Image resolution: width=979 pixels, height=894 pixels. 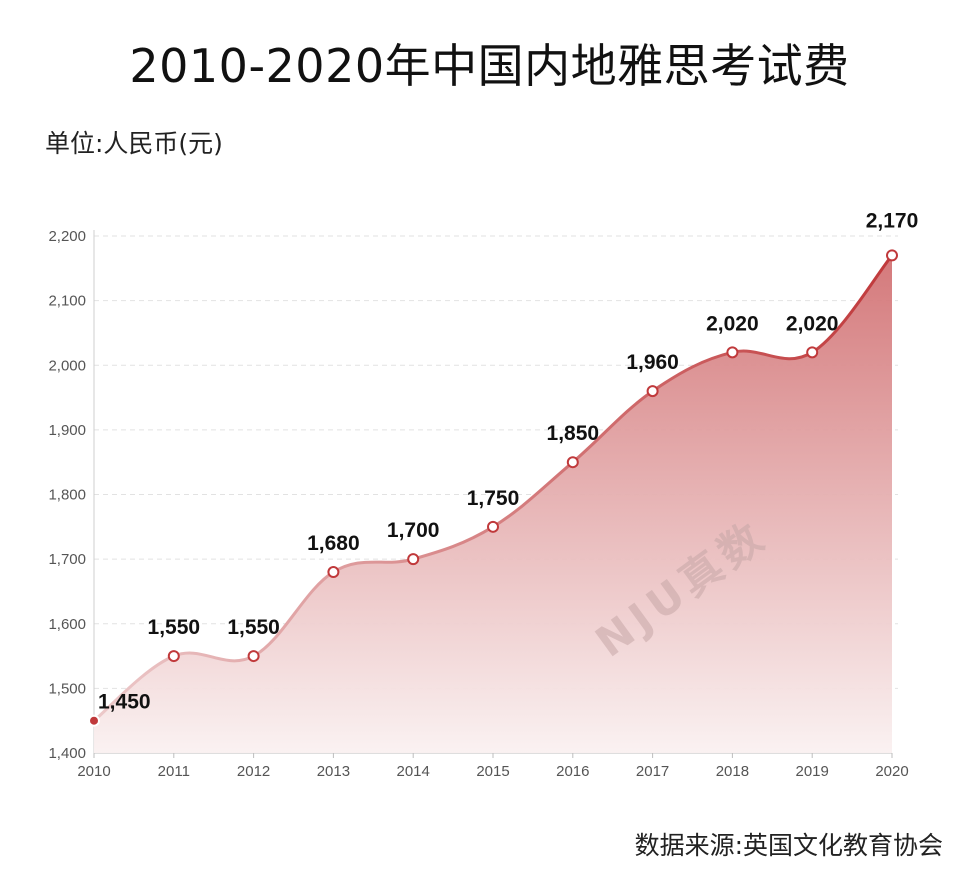 I want to click on x-tick-label: 2019, so click(x=812, y=771).